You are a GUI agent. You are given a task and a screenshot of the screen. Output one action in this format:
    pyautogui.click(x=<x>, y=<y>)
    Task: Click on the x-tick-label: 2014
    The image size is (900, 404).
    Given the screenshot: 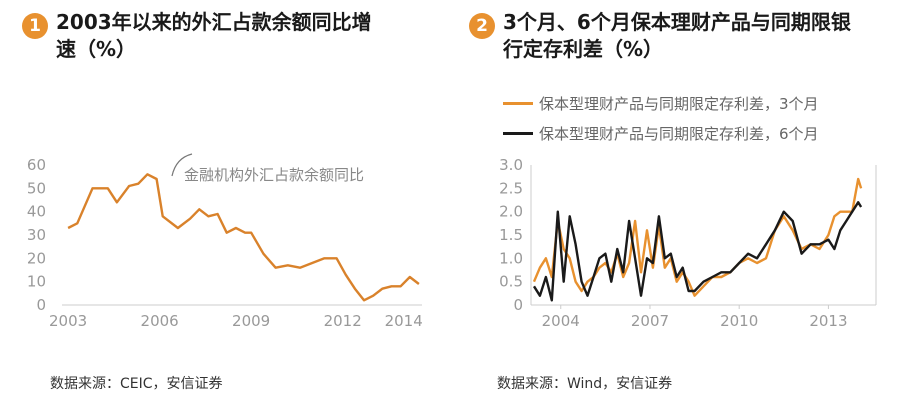 What is the action you would take?
    pyautogui.click(x=404, y=321)
    